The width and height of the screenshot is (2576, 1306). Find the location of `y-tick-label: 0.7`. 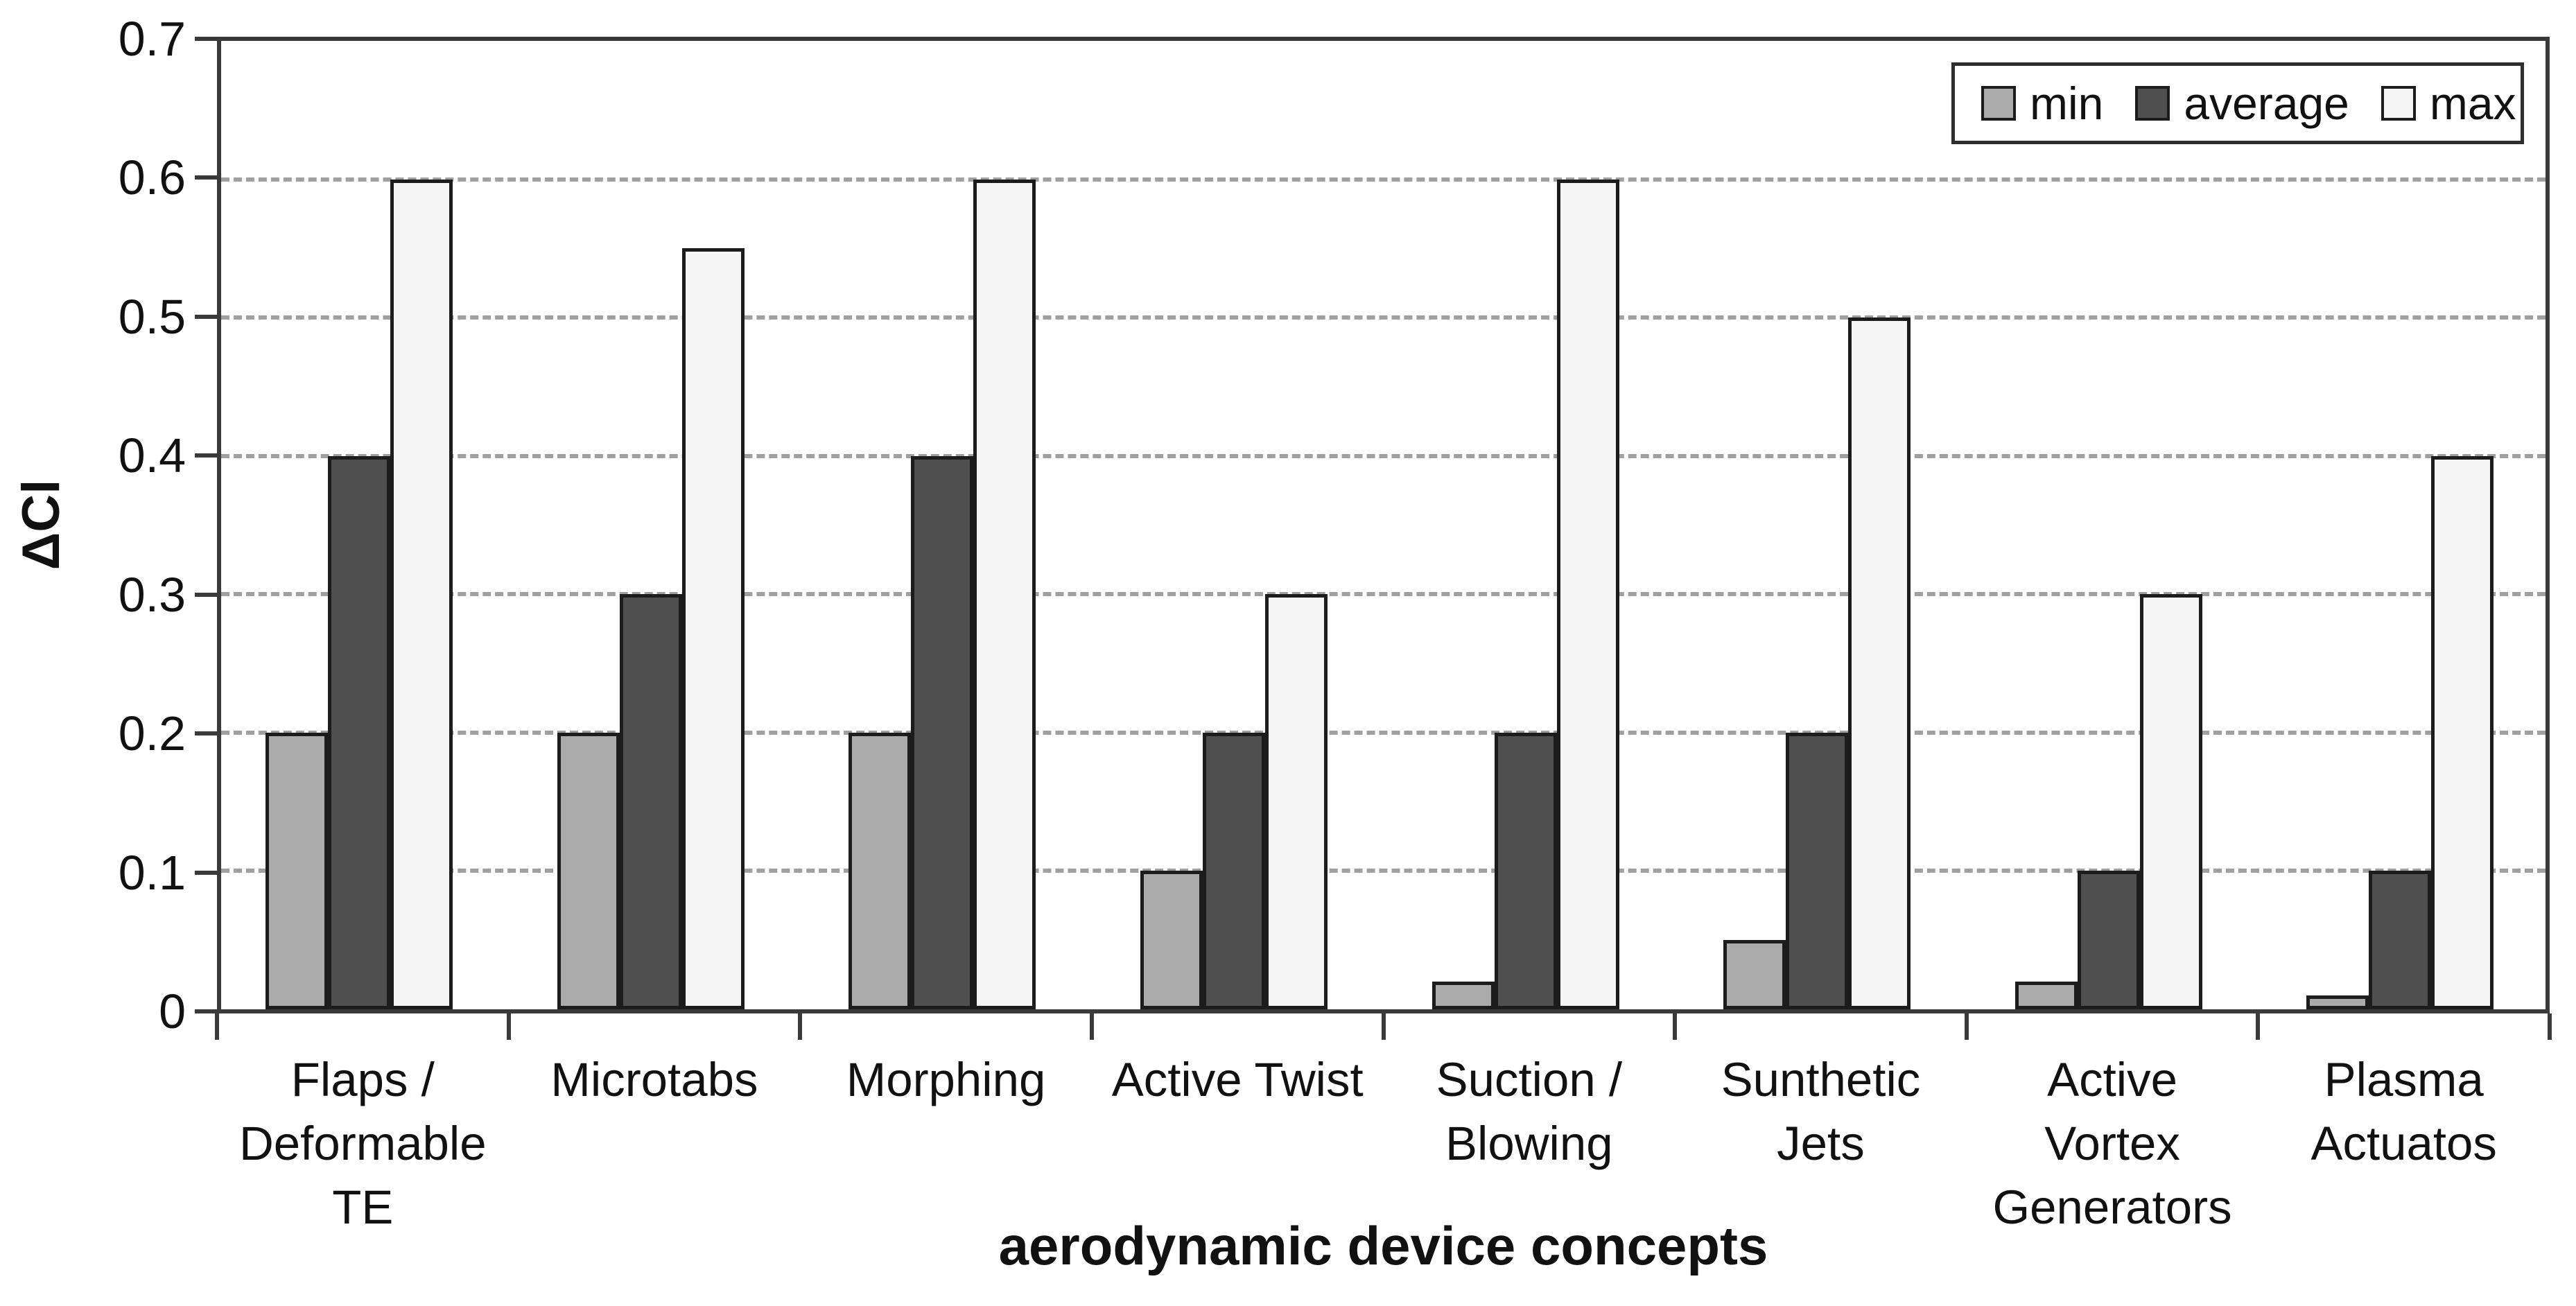

y-tick-label: 0.7 is located at coordinates (152, 39).